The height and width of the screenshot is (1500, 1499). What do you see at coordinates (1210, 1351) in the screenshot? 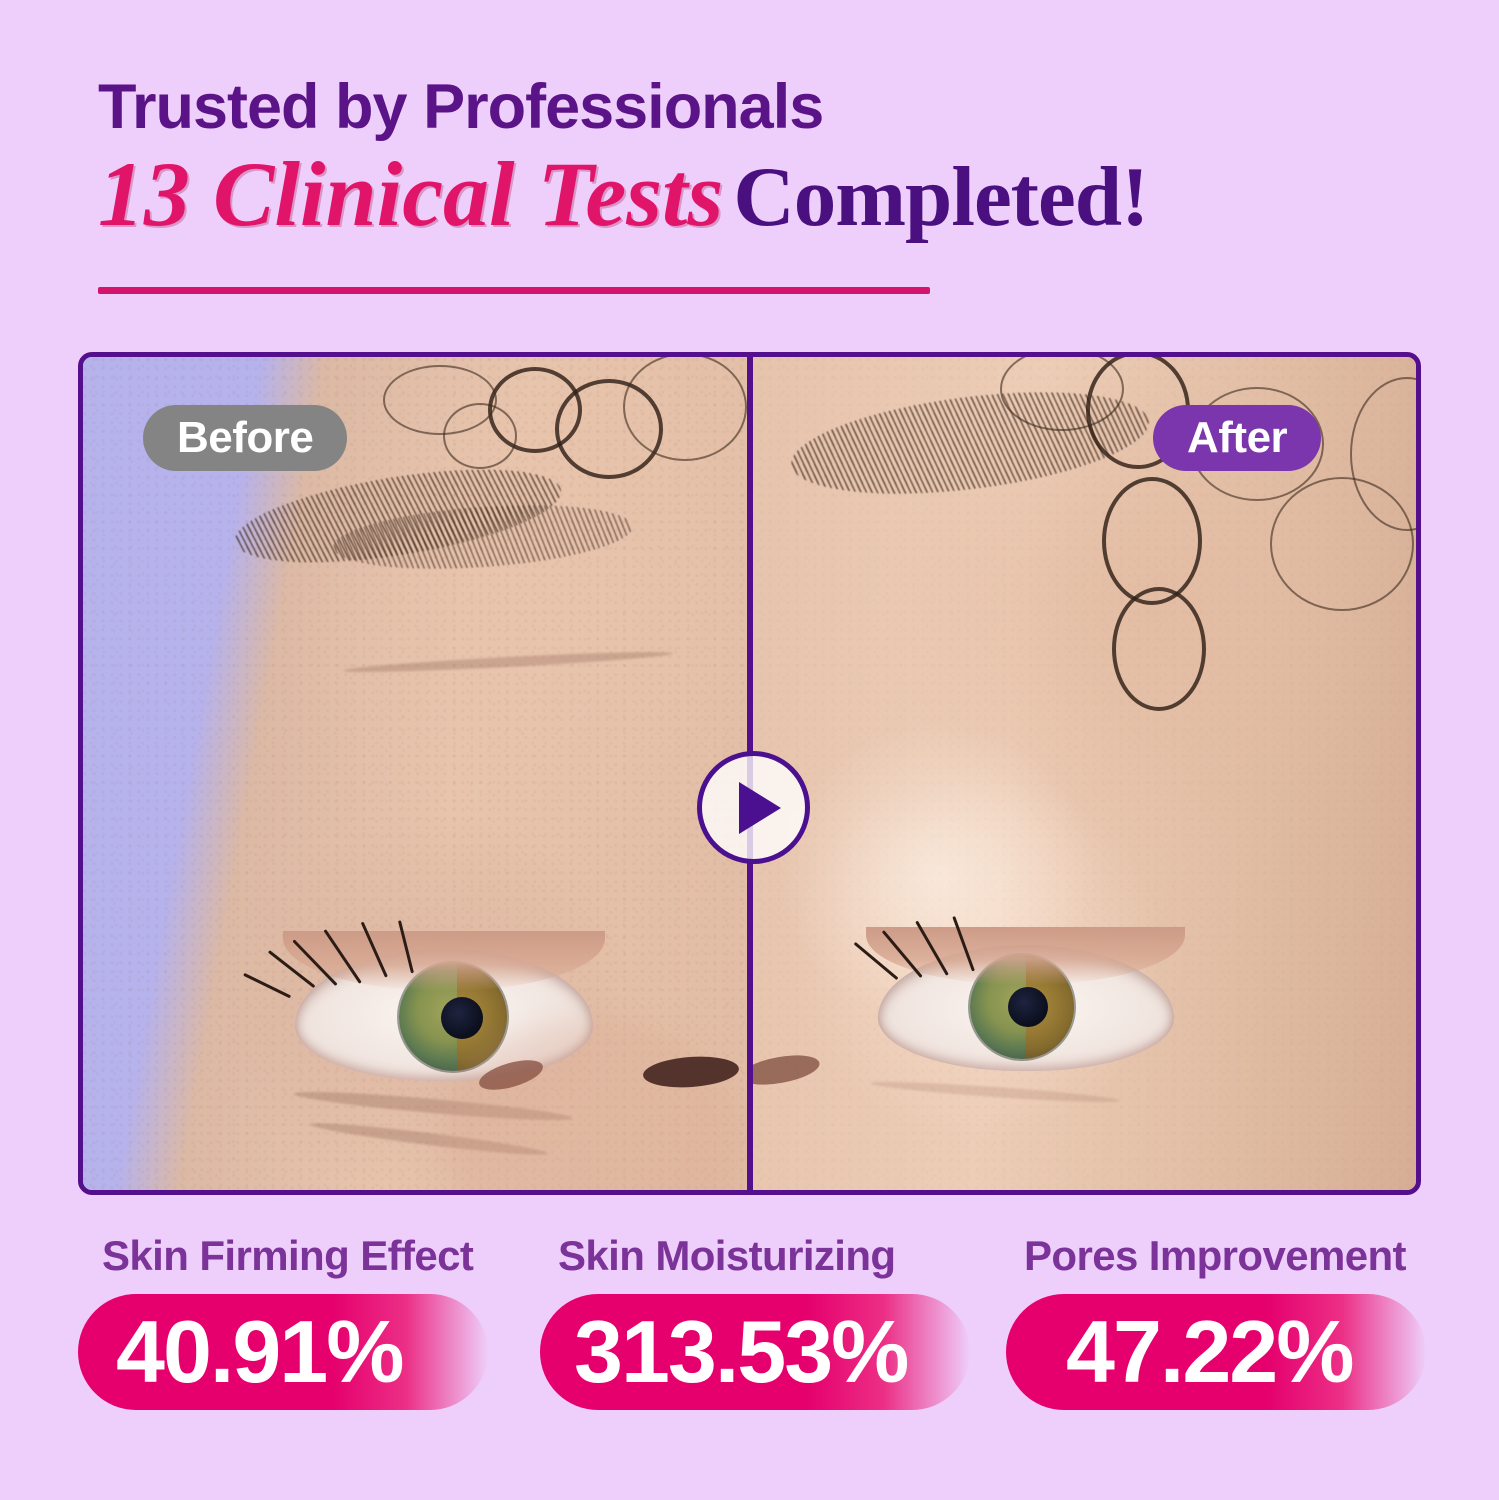
I see `metric-value: 47.22%` at bounding box center [1210, 1351].